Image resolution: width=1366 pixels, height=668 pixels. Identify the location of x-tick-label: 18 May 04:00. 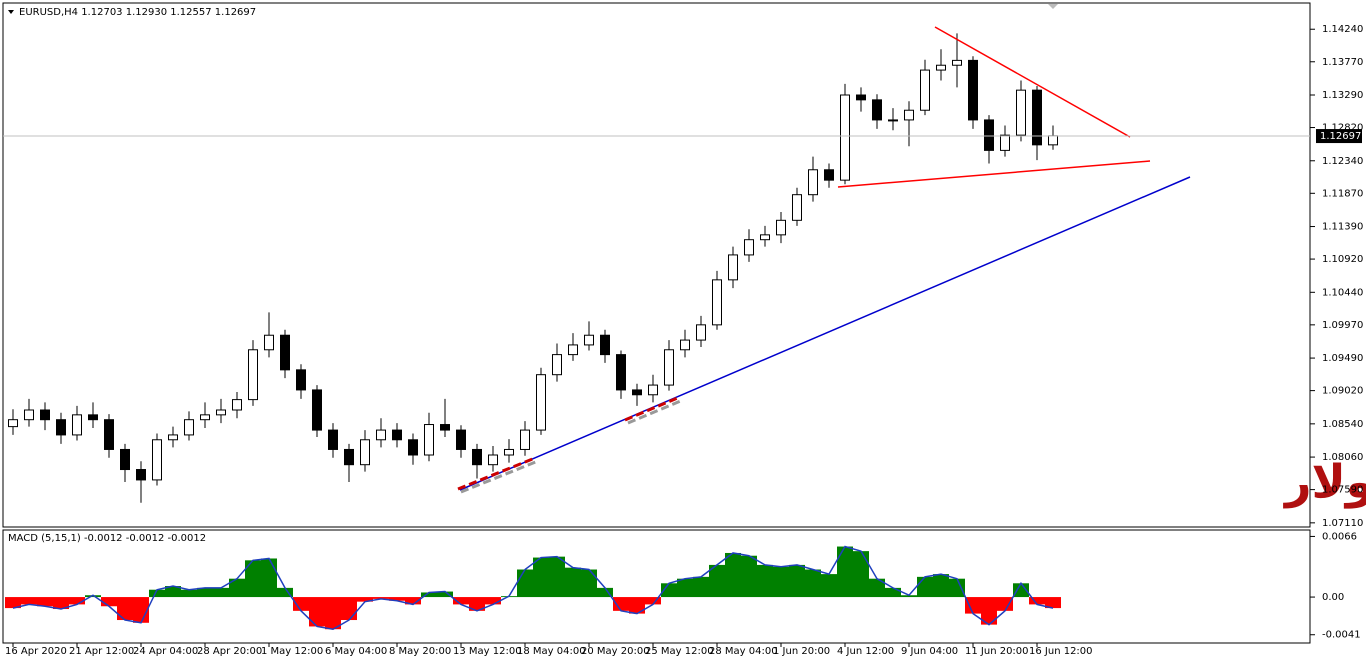
(551, 651).